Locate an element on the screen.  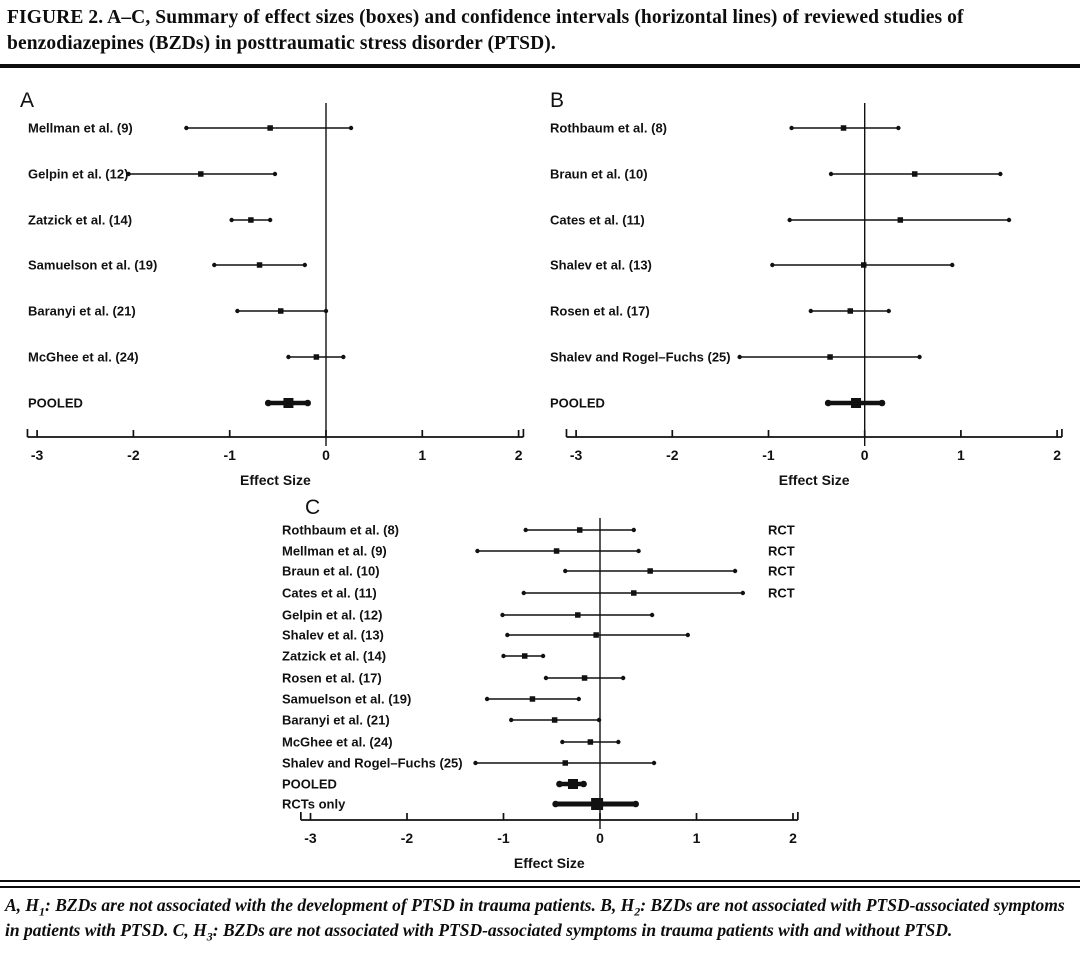
study-label: Rothbaum et al. (8) is located at coordinates (608, 128).